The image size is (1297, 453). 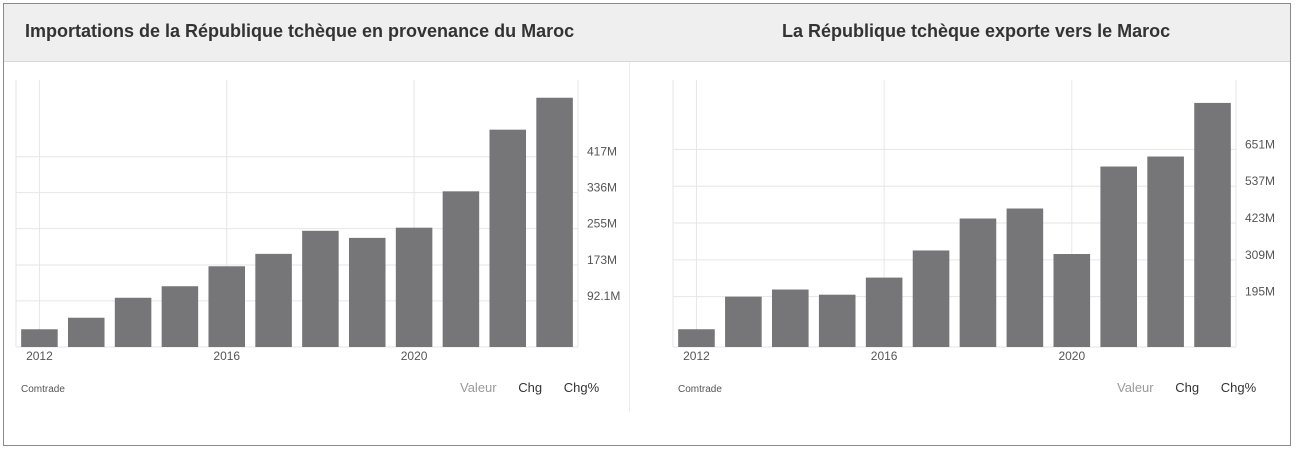 What do you see at coordinates (1260, 292) in the screenshot?
I see `exports-ytick-label: 195M` at bounding box center [1260, 292].